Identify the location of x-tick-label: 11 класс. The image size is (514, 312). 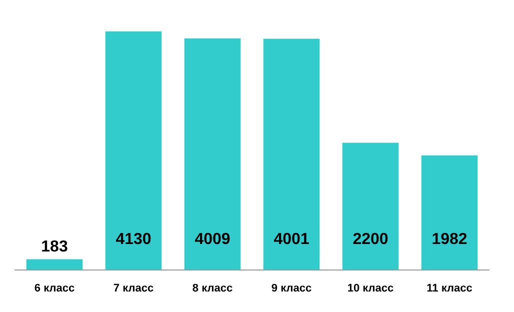
(449, 288).